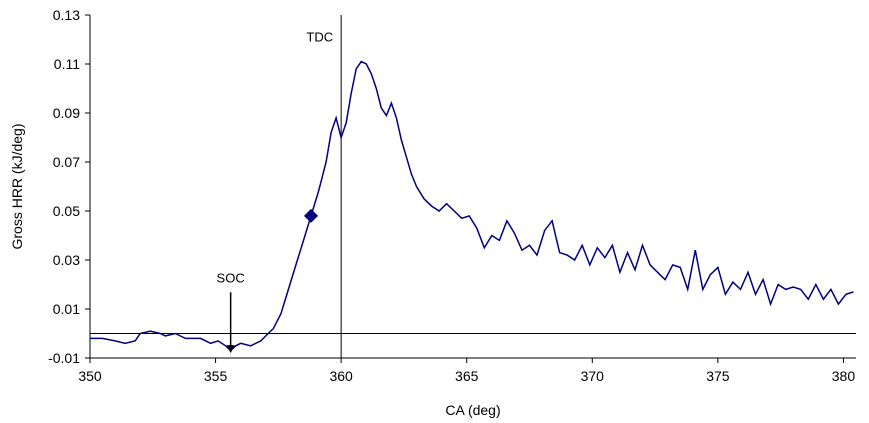 This screenshot has width=869, height=423. I want to click on y-tick-label: 0.13, so click(66, 15).